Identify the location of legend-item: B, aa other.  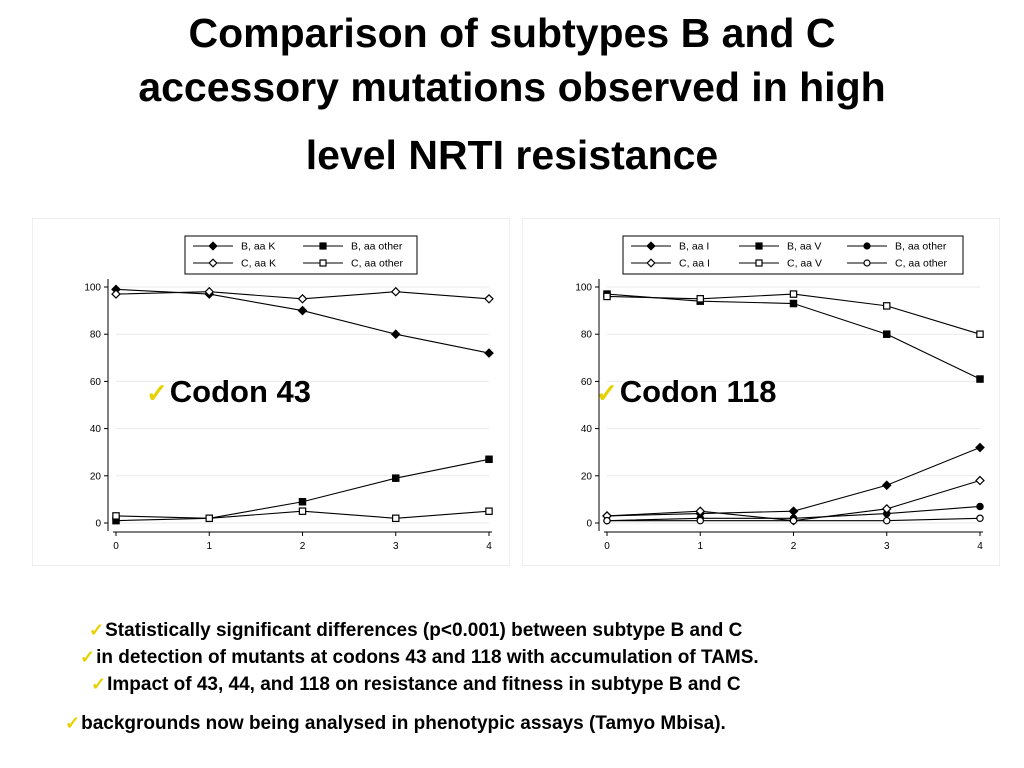
(897, 247).